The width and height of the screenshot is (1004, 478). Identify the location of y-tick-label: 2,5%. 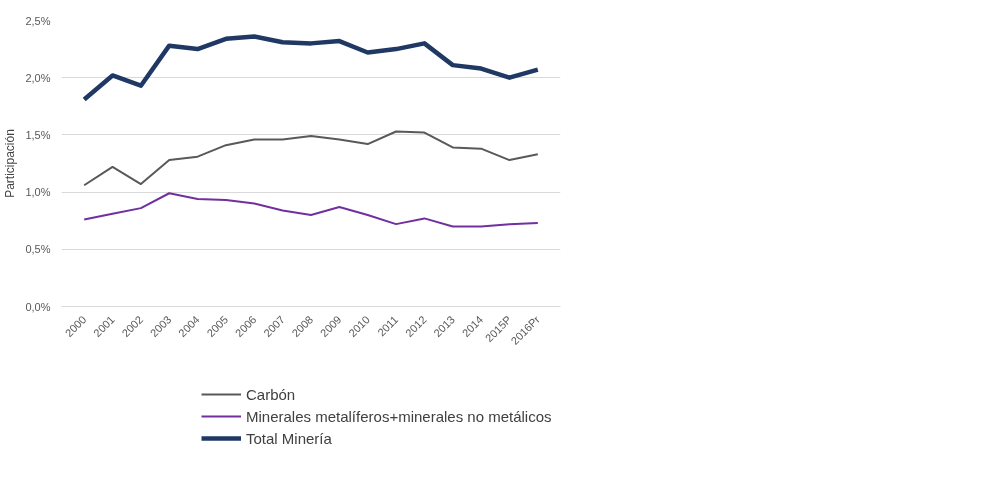
(38, 20).